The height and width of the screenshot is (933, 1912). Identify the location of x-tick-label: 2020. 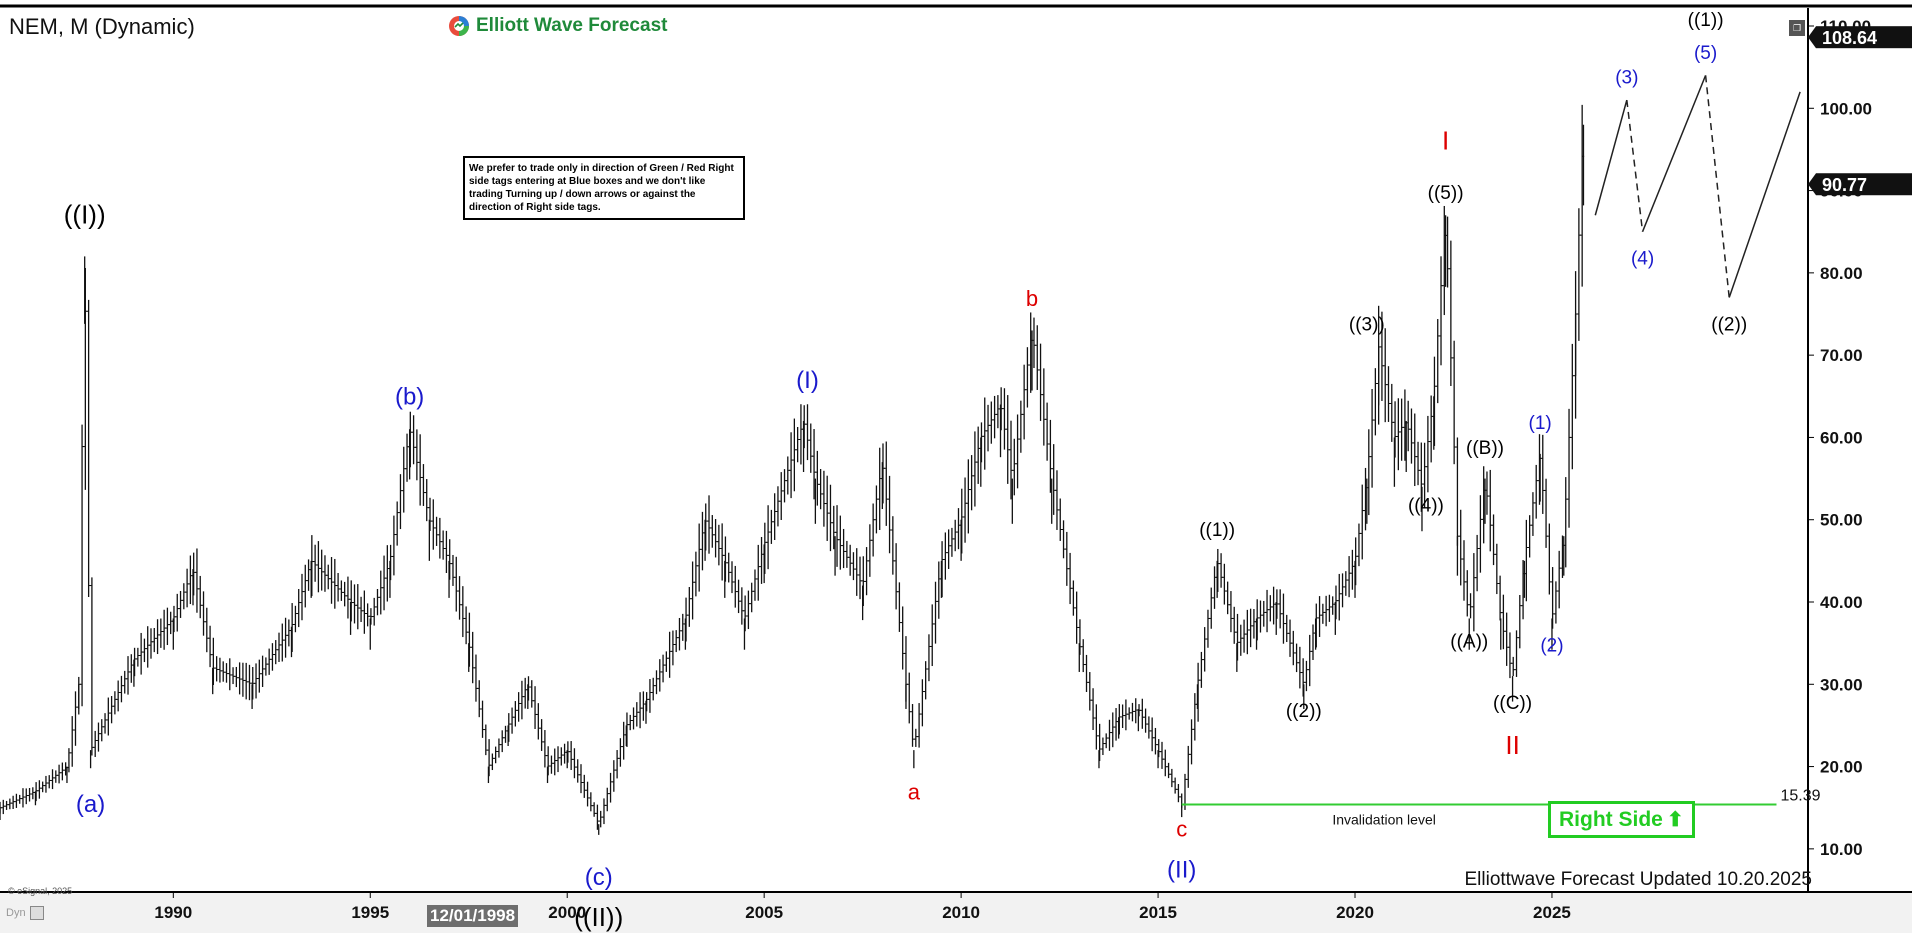
(1355, 912).